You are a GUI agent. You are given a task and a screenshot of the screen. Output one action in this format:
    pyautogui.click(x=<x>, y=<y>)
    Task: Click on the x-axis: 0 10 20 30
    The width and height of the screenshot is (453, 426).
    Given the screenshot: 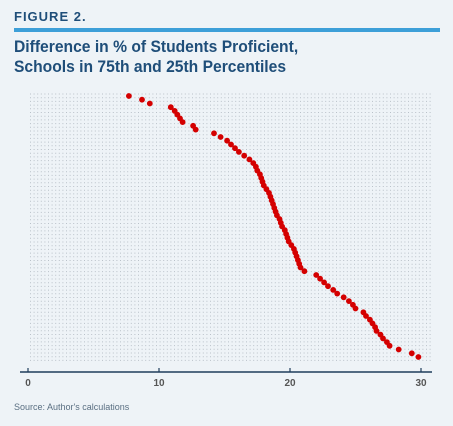 What is the action you would take?
    pyautogui.click(x=226, y=378)
    